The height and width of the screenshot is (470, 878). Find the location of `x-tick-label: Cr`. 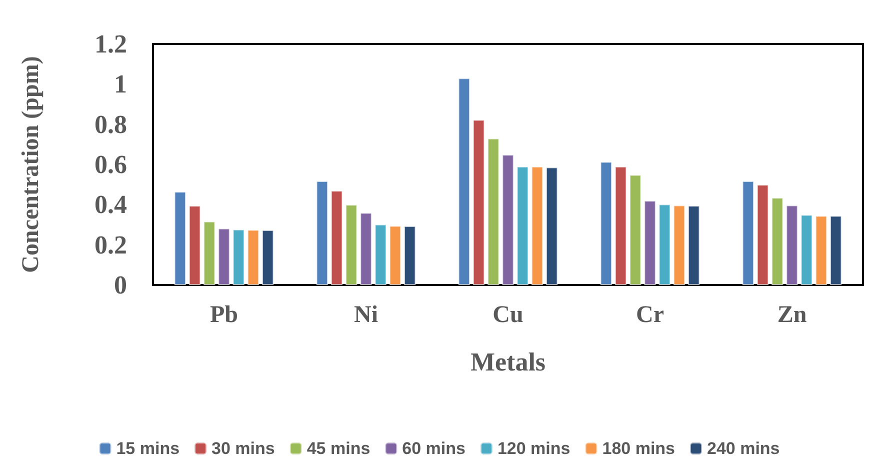

x-tick-label: Cr is located at coordinates (650, 315).